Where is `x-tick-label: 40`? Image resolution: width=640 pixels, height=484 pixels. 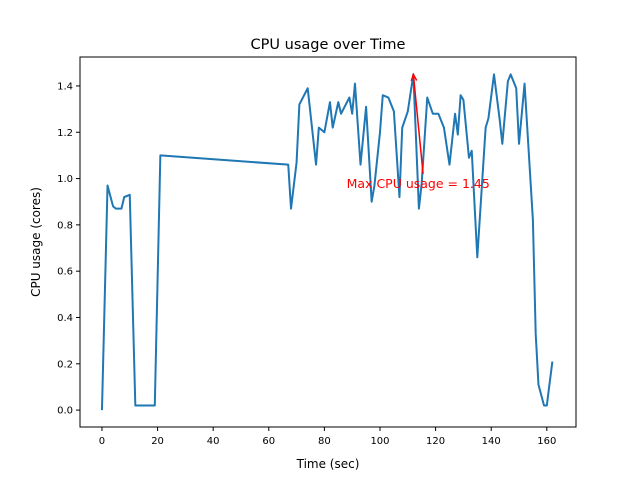 x-tick-label: 40 is located at coordinates (213, 441).